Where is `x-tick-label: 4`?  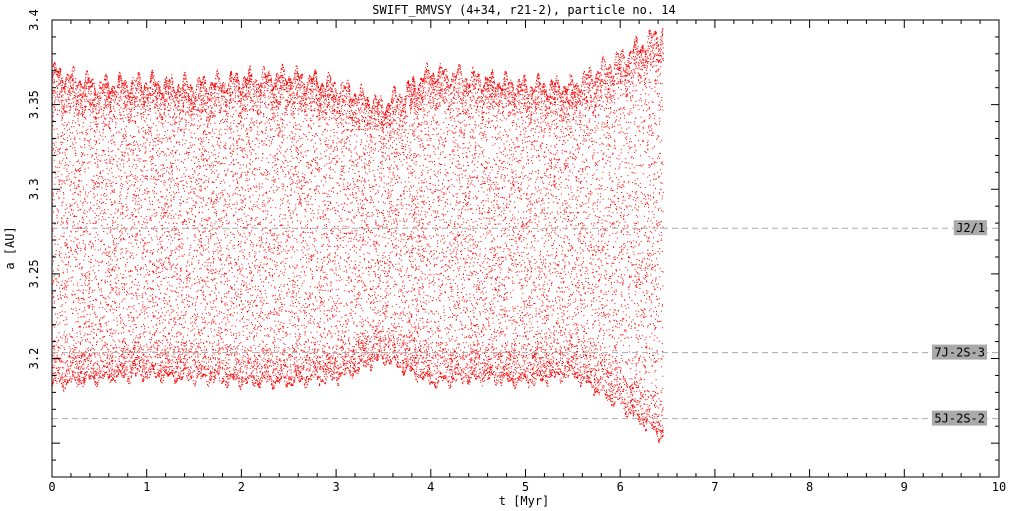 x-tick-label: 4 is located at coordinates (430, 487).